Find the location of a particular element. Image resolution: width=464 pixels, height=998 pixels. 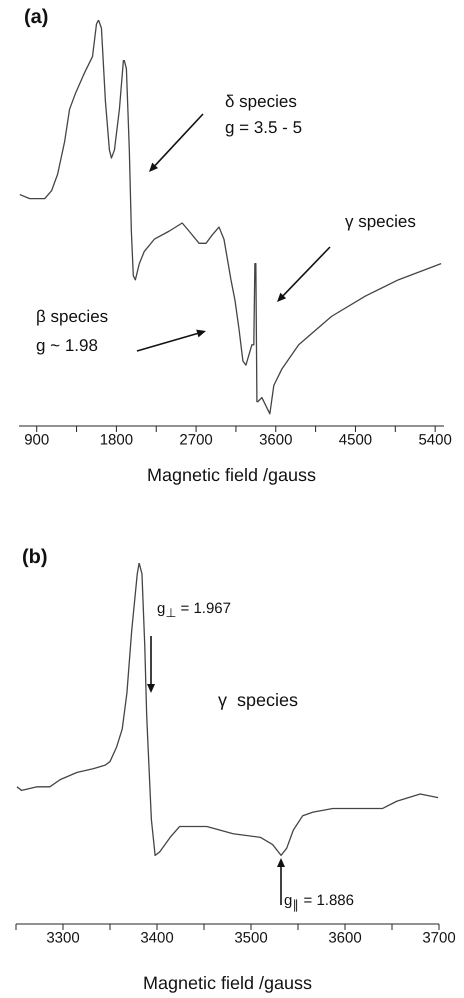

x-tick-label: 3400 is located at coordinates (157, 938).